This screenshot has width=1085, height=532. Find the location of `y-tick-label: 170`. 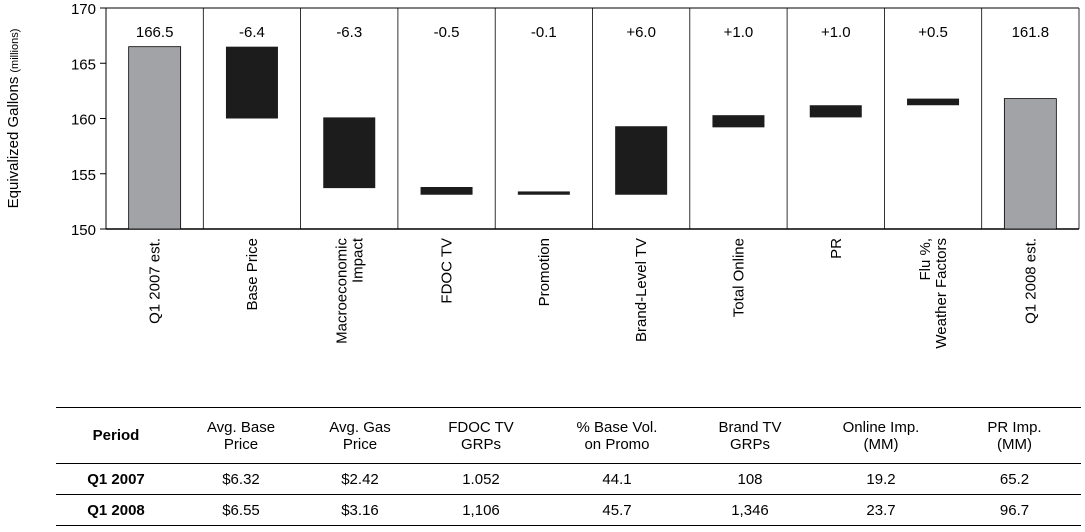

y-tick-label: 170 is located at coordinates (83, 9).